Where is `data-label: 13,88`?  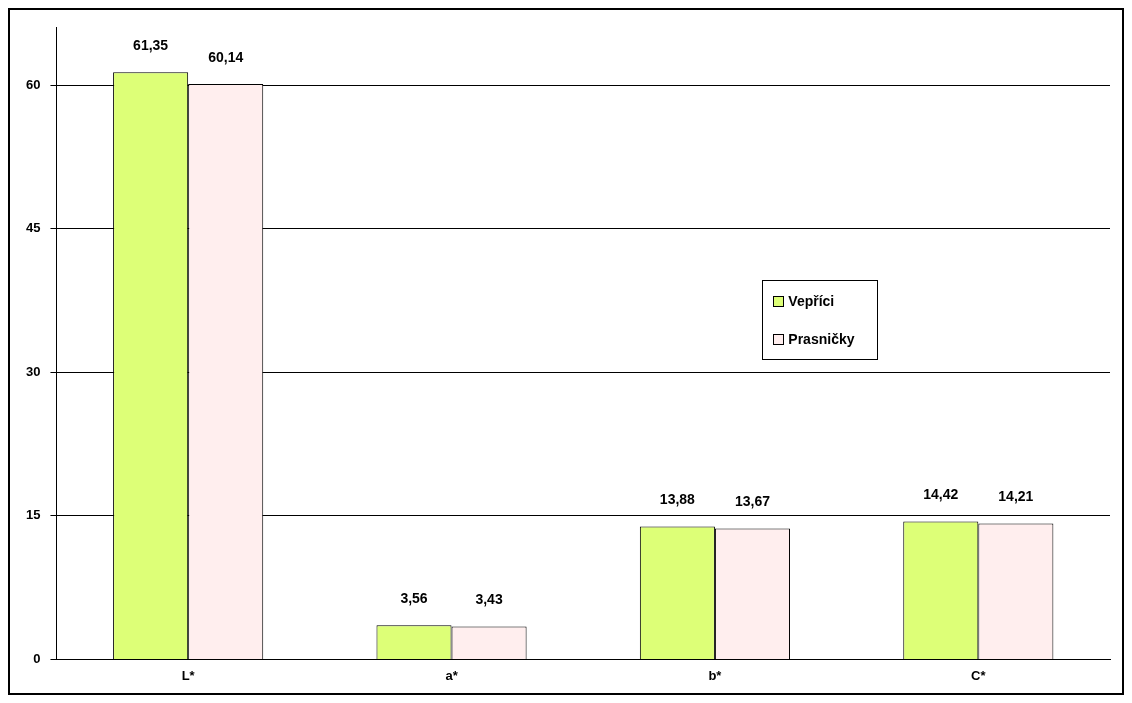
data-label: 13,88 is located at coordinates (677, 499).